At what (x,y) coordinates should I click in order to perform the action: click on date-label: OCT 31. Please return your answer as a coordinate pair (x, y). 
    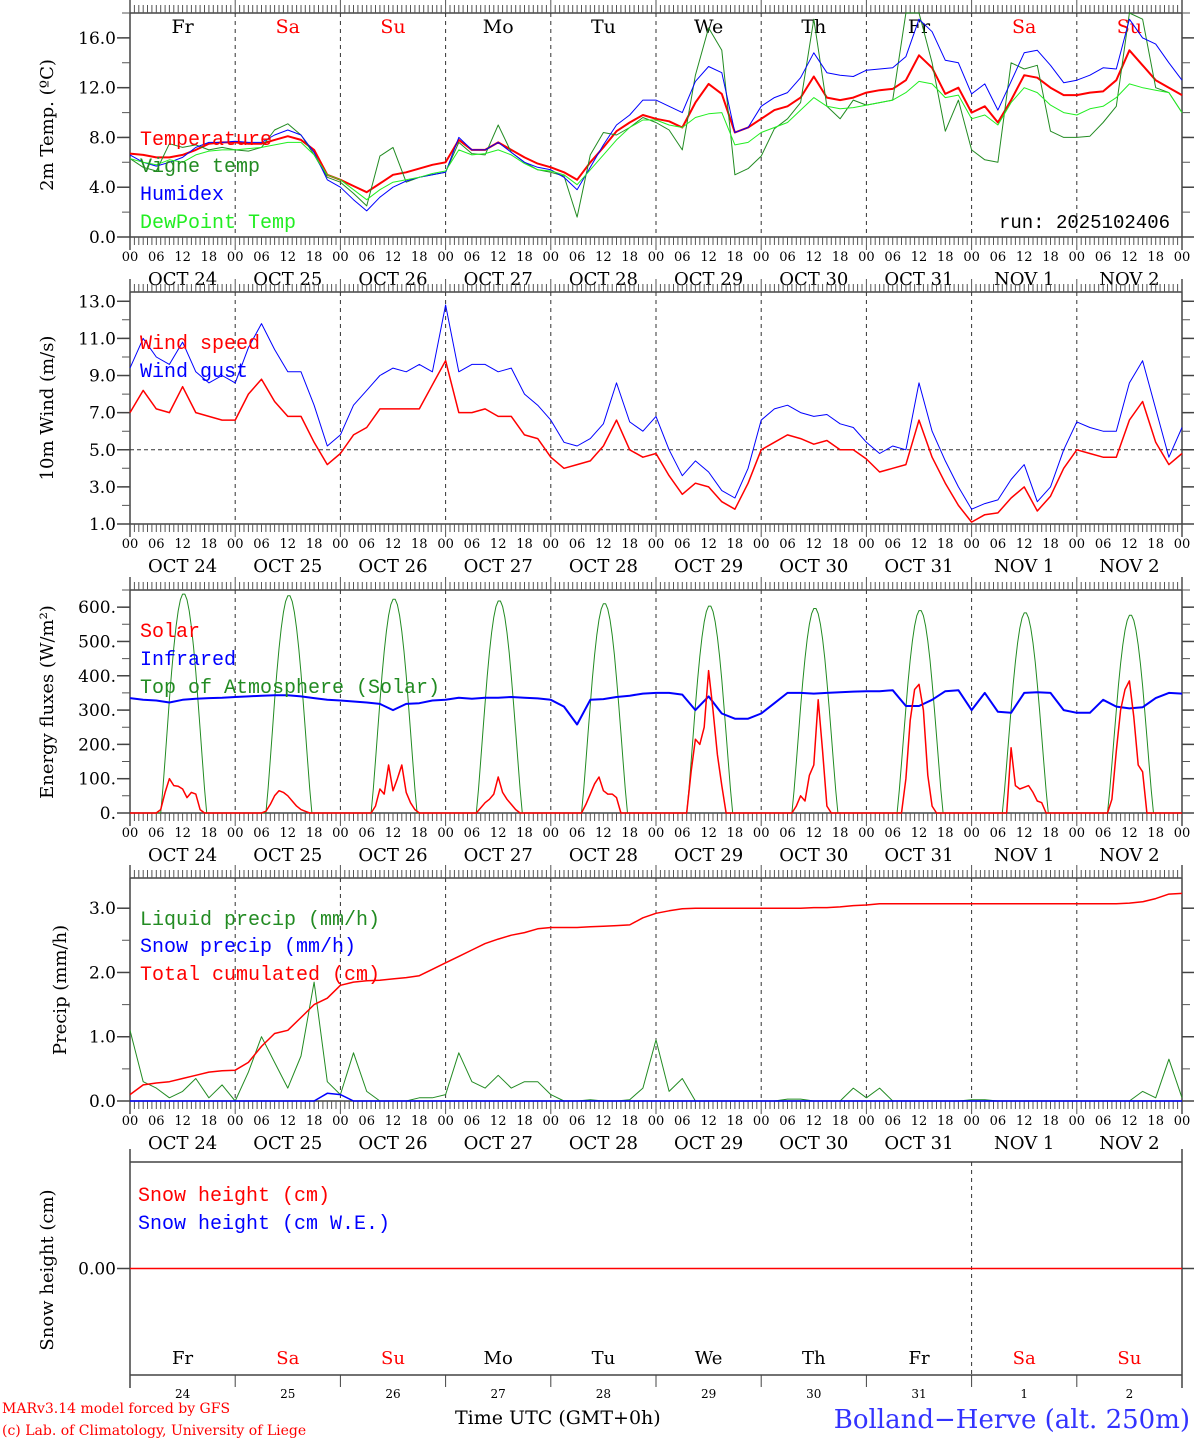
    Looking at the image, I should click on (918, 566).